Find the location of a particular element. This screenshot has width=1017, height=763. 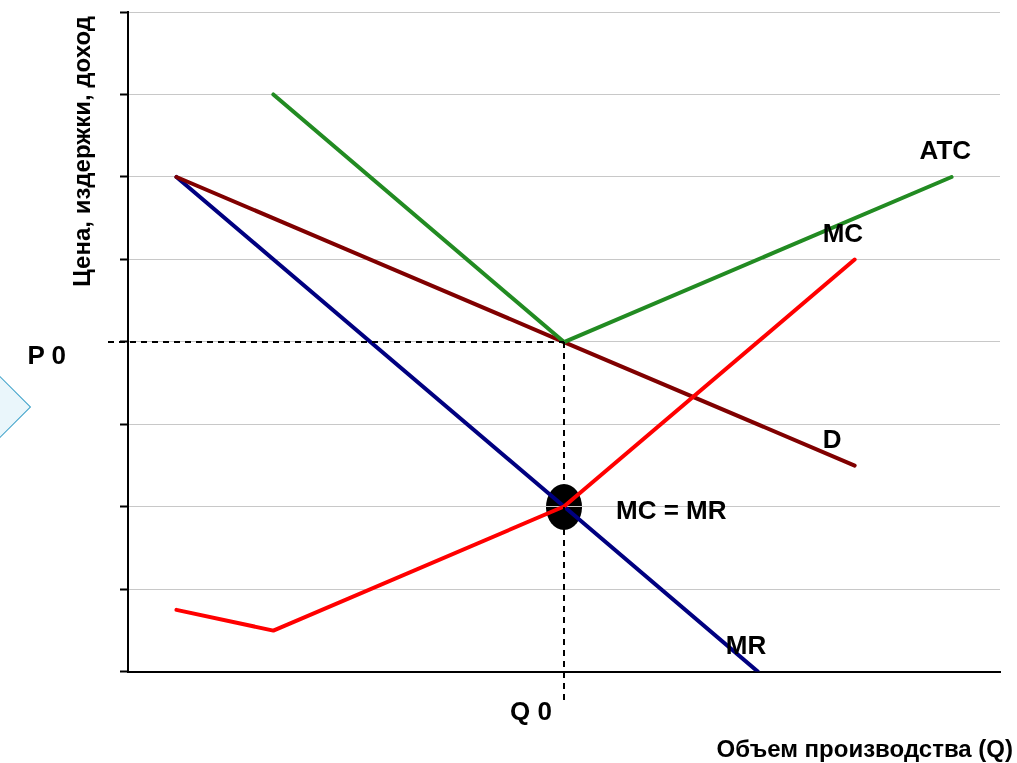

y-axis-title: Цена, издержки, доход is located at coordinates (81, 151).